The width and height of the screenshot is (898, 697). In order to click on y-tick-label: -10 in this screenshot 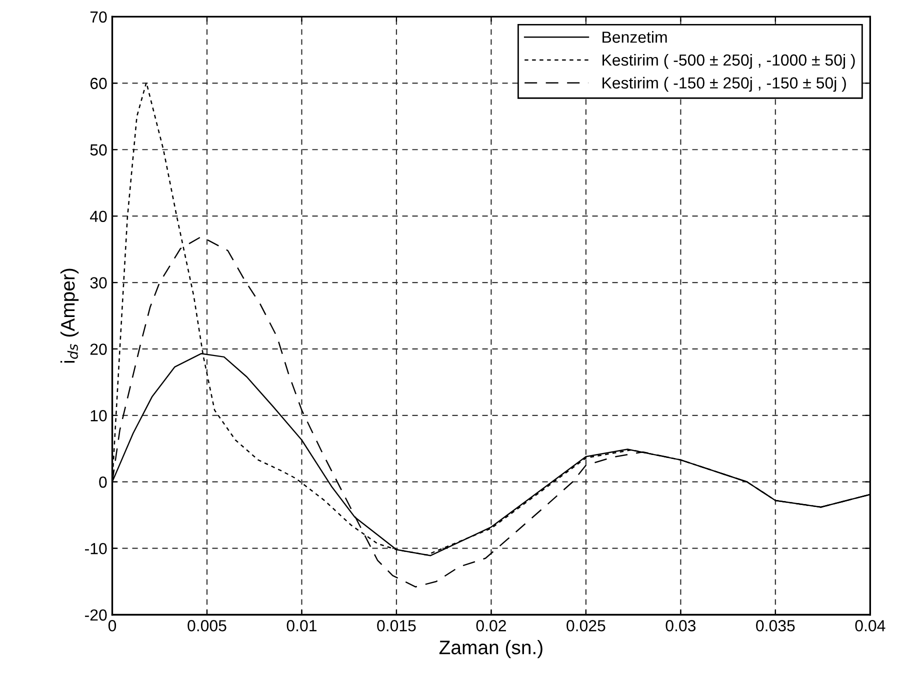, I will do `click(96, 548)`.